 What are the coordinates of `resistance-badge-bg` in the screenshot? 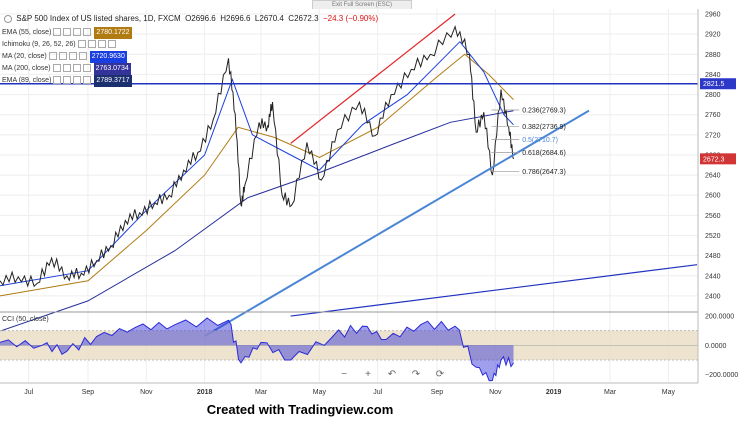 It's located at (718, 84).